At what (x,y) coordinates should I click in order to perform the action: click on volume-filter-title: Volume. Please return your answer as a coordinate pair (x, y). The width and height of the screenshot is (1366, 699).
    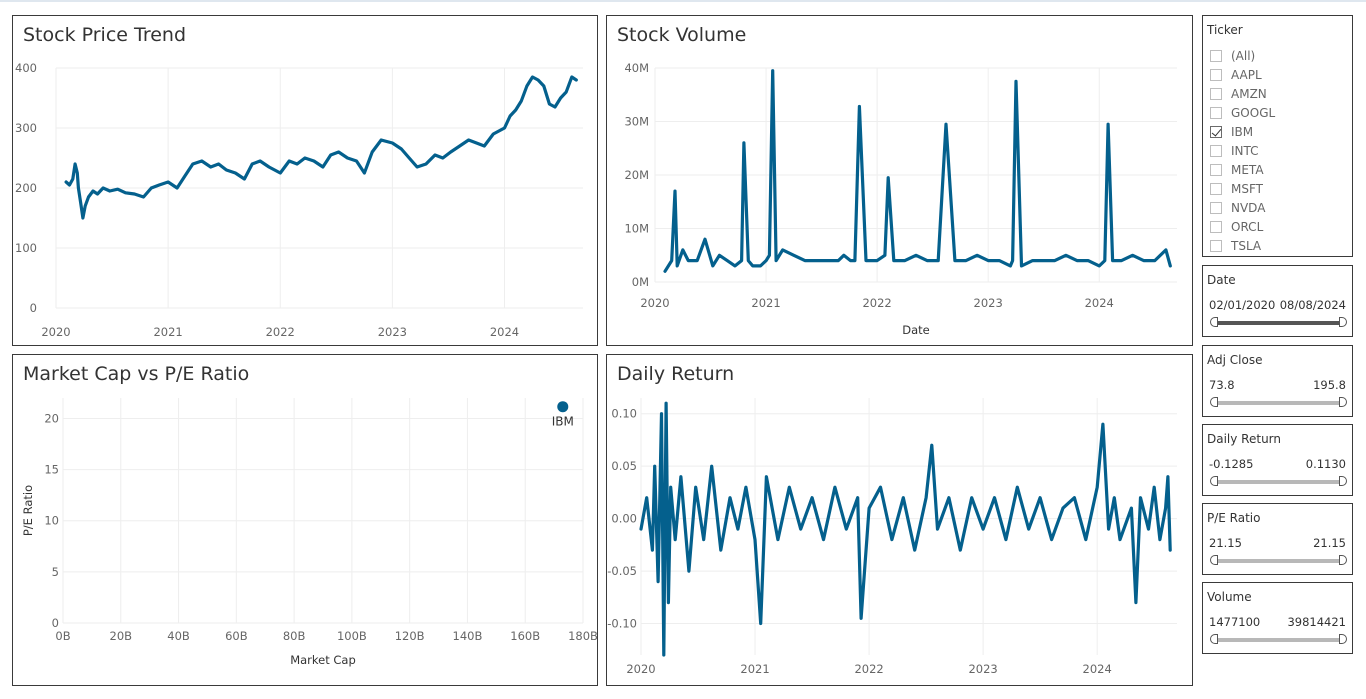
    Looking at the image, I should click on (1229, 597).